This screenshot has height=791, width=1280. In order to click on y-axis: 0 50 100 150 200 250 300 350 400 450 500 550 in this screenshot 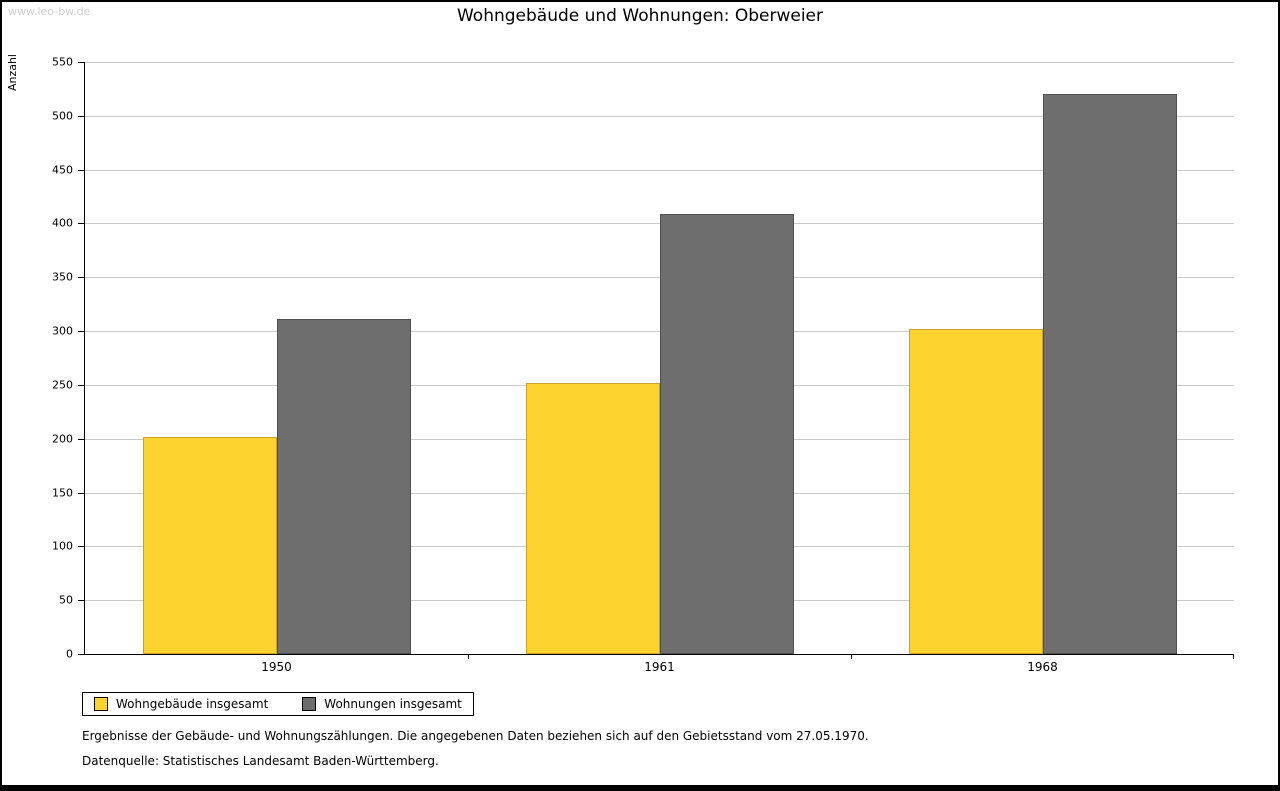, I will do `click(43, 358)`.